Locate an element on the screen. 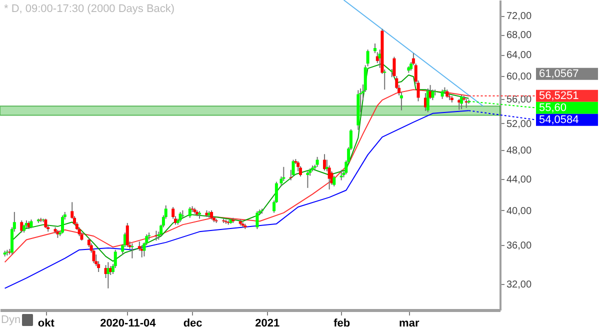 The width and height of the screenshot is (600, 328). x-tick-label: okt is located at coordinates (46, 323).